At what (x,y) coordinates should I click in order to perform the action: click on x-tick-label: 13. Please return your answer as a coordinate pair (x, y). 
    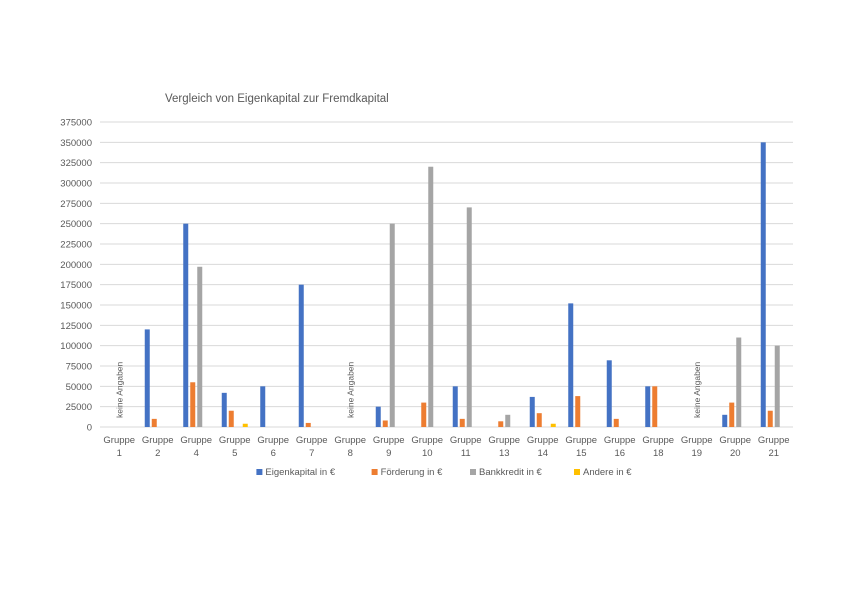
    Looking at the image, I should click on (504, 453).